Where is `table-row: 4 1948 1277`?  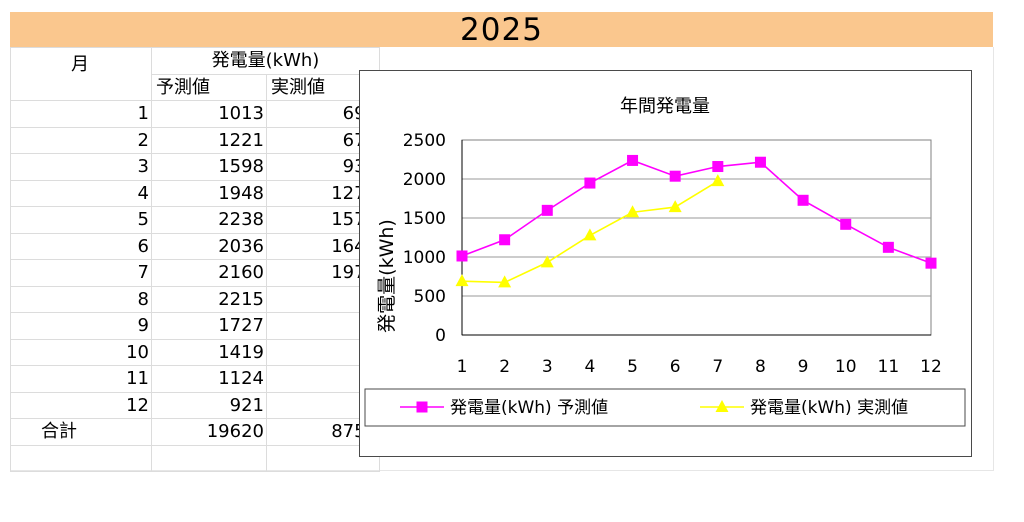
table-row: 4 1948 1277 is located at coordinates (195, 193).